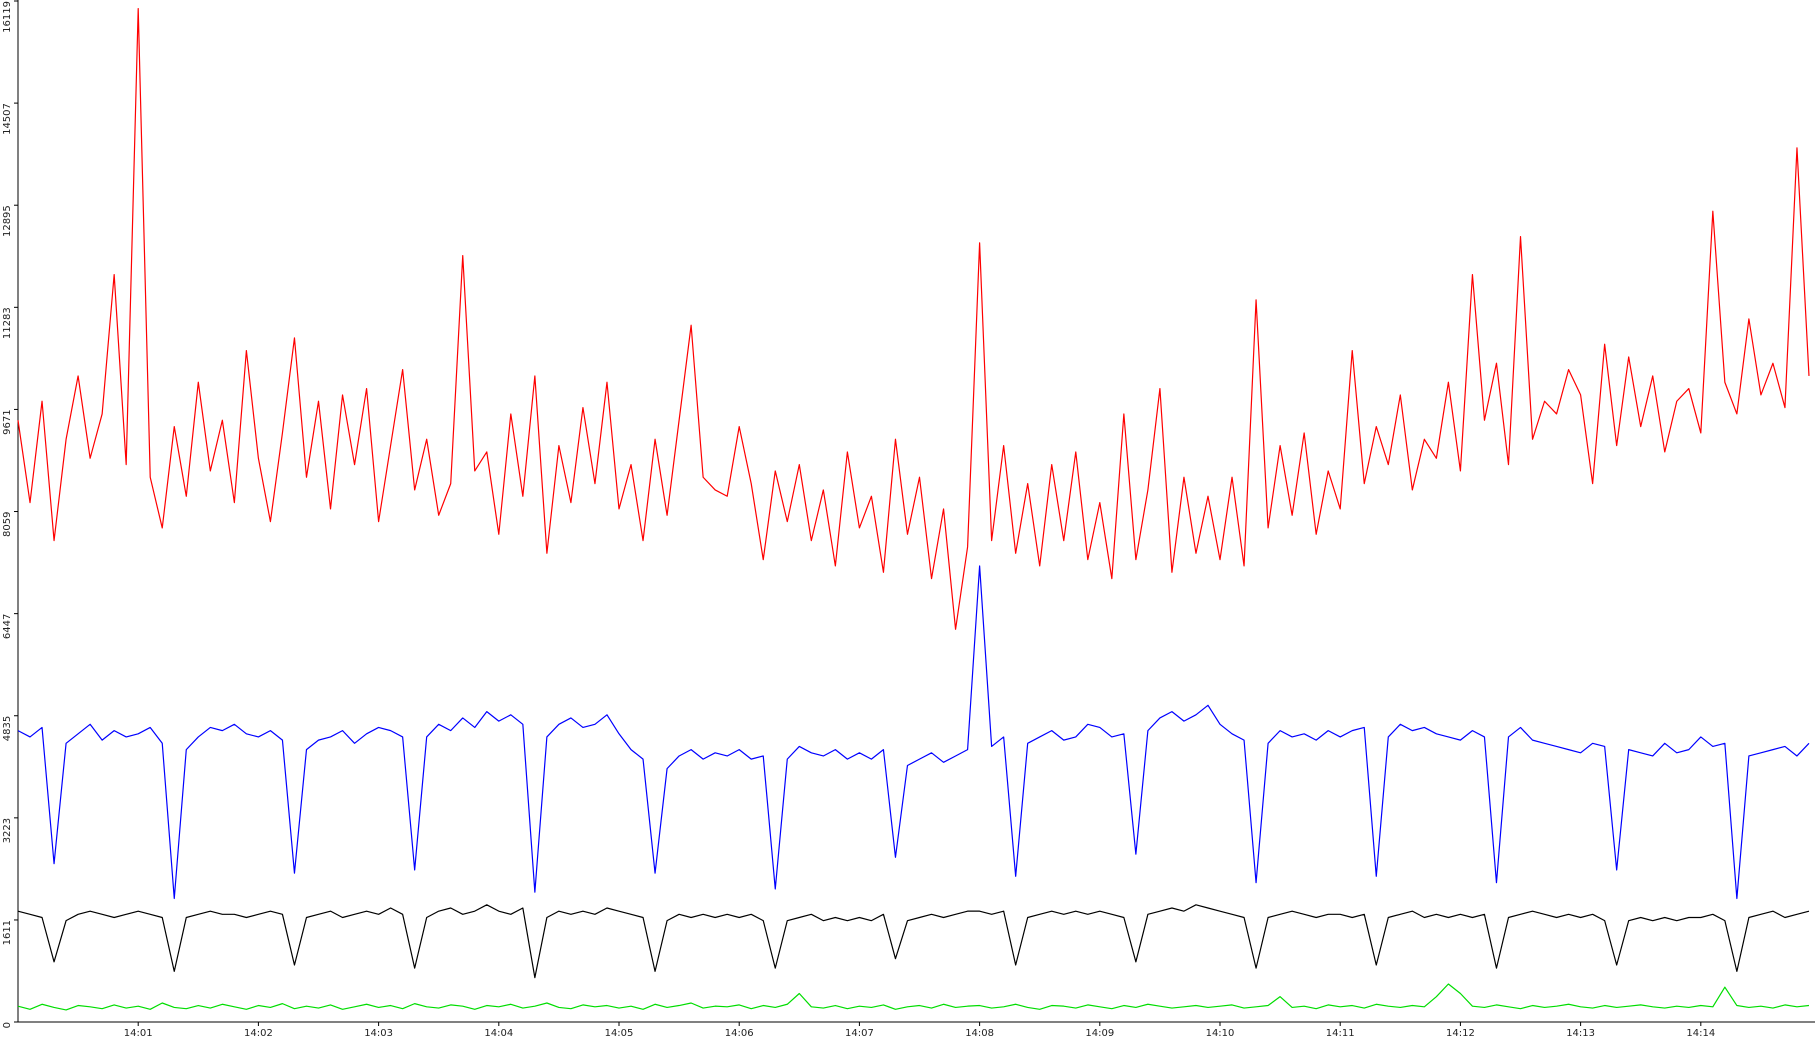 The width and height of the screenshot is (1815, 1039). What do you see at coordinates (138, 1033) in the screenshot?
I see `x-tick-label: 14:01` at bounding box center [138, 1033].